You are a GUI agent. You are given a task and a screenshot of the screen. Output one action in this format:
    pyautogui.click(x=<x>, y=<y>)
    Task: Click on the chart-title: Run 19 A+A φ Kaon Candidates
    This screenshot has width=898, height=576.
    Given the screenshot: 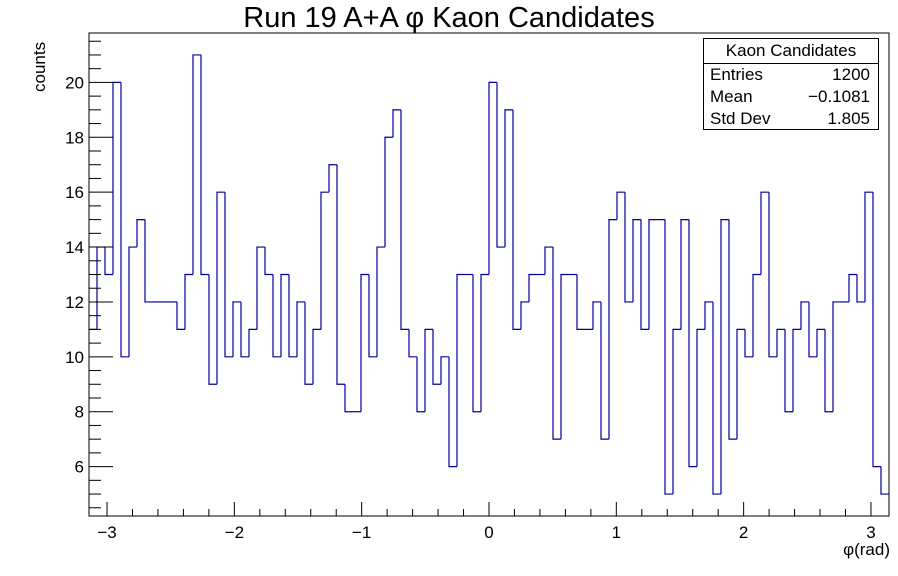 What is the action you would take?
    pyautogui.click(x=449, y=18)
    